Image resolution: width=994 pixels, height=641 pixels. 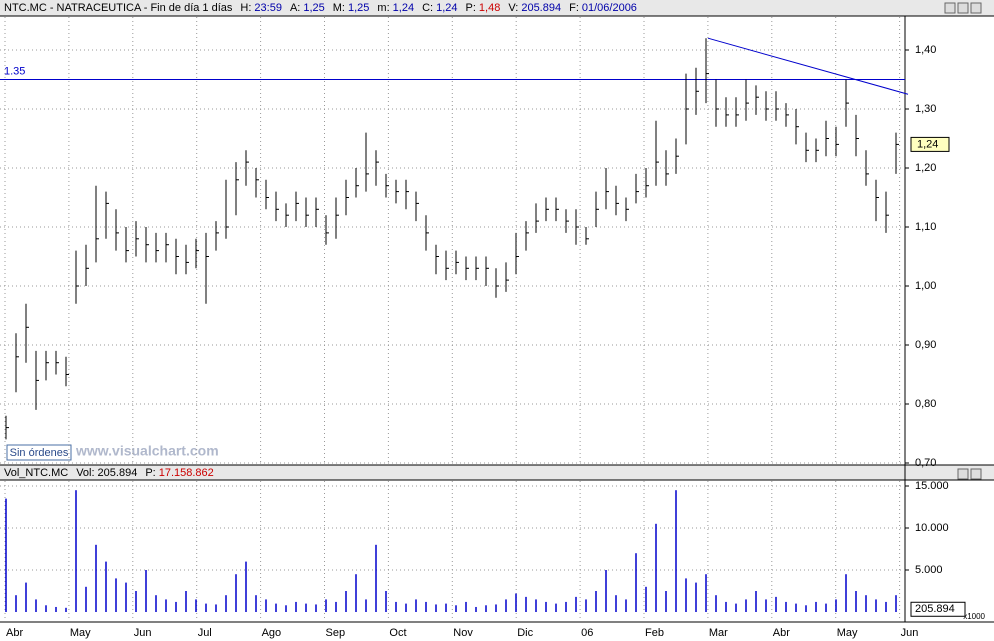 I want to click on order-button: Sin órdenes, so click(x=39, y=452).